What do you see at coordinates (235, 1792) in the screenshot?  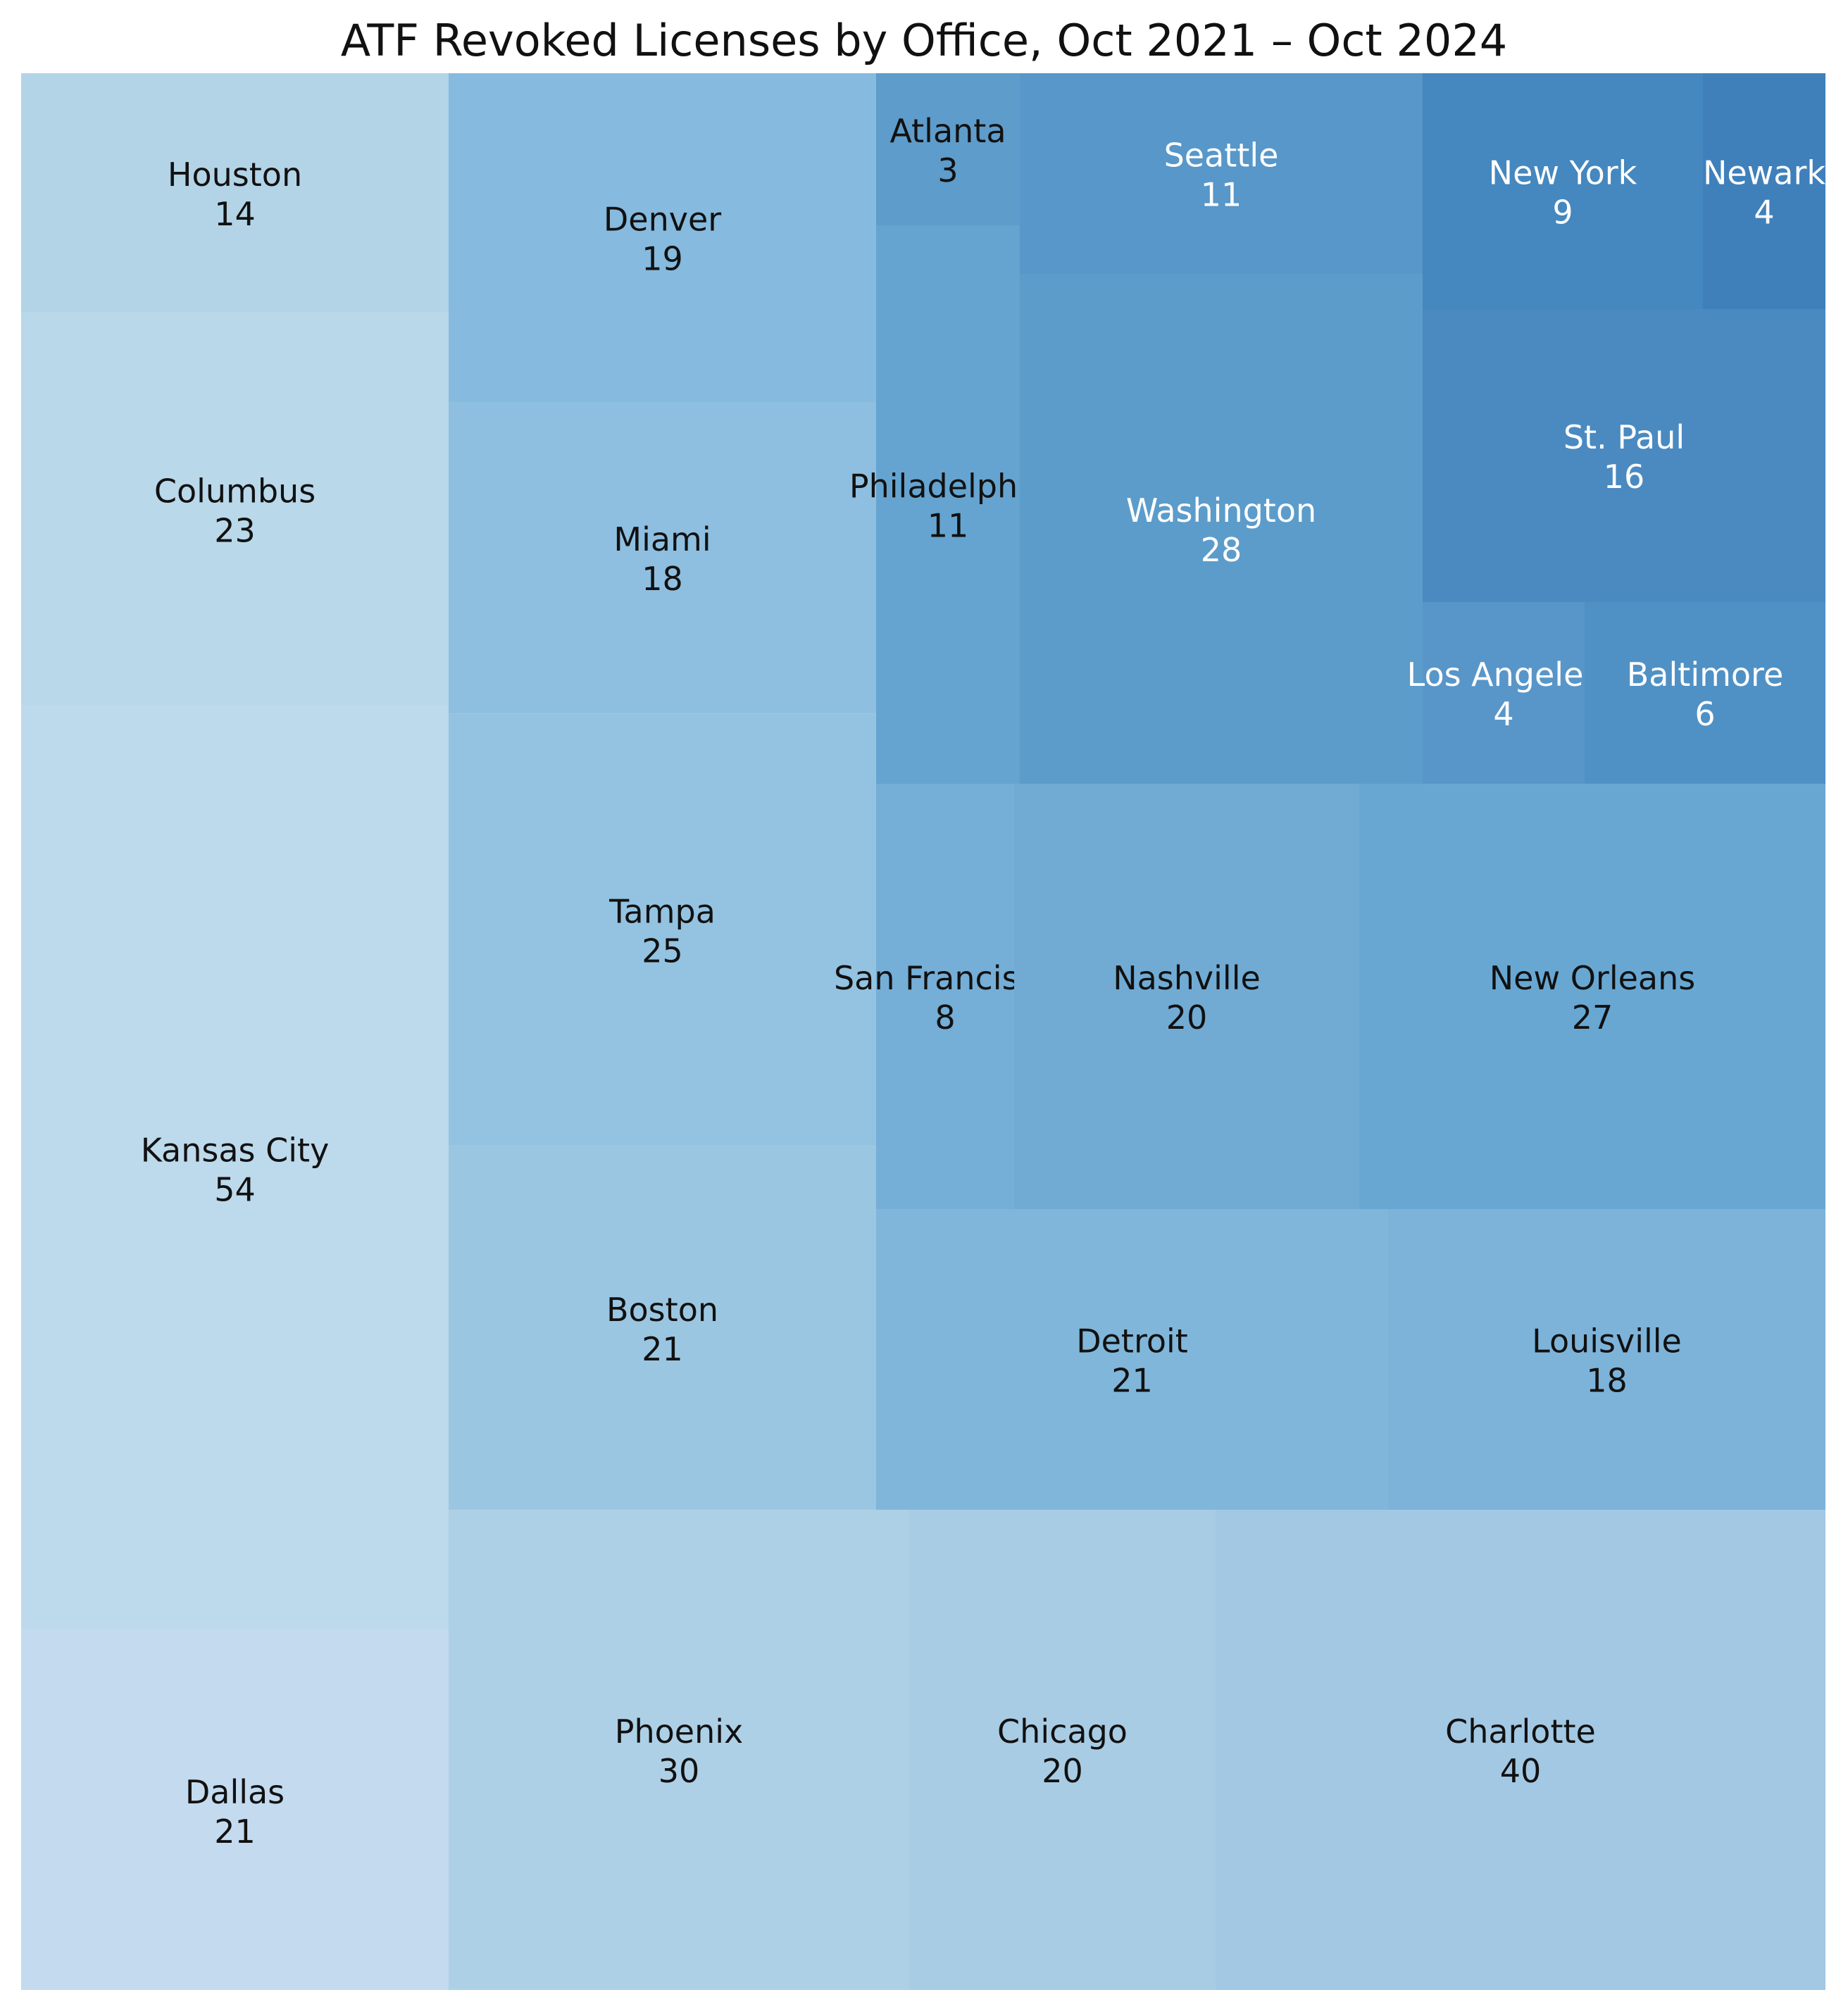 I see `treemap-label-dallas: Dallas` at bounding box center [235, 1792].